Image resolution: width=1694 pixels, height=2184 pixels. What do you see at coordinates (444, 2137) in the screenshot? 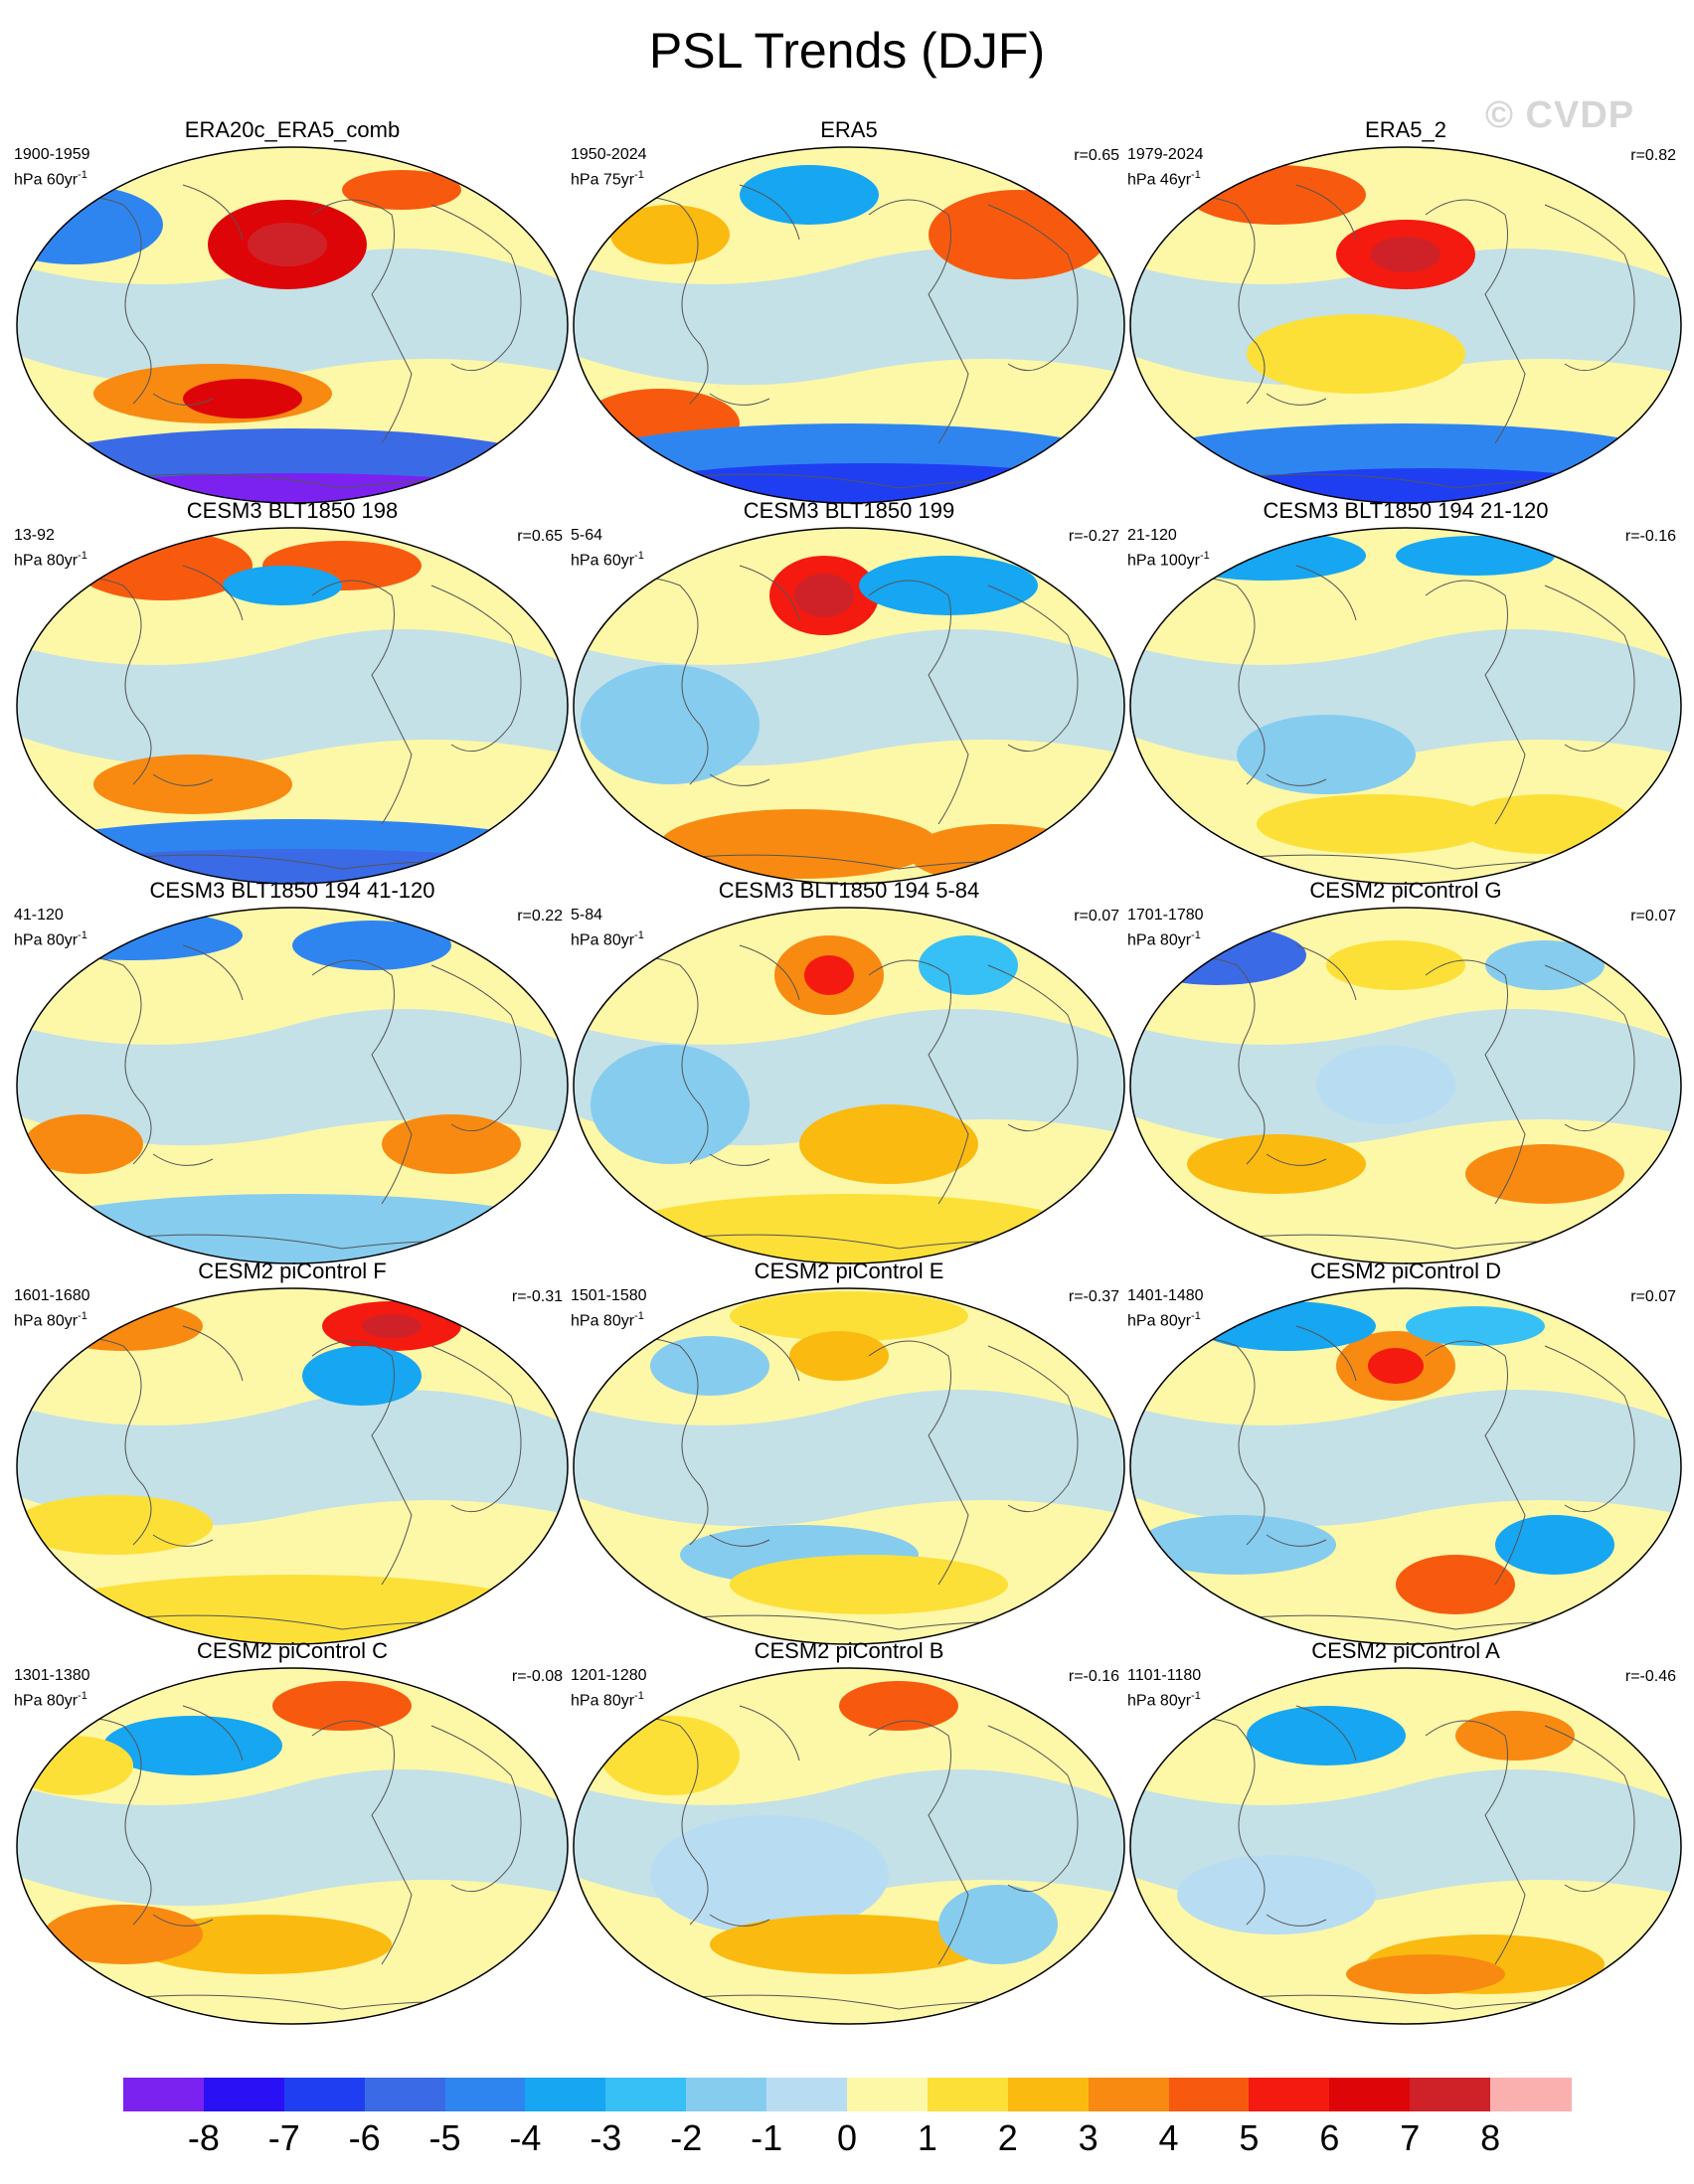
I see `colorbar-tick-label: -5` at bounding box center [444, 2137].